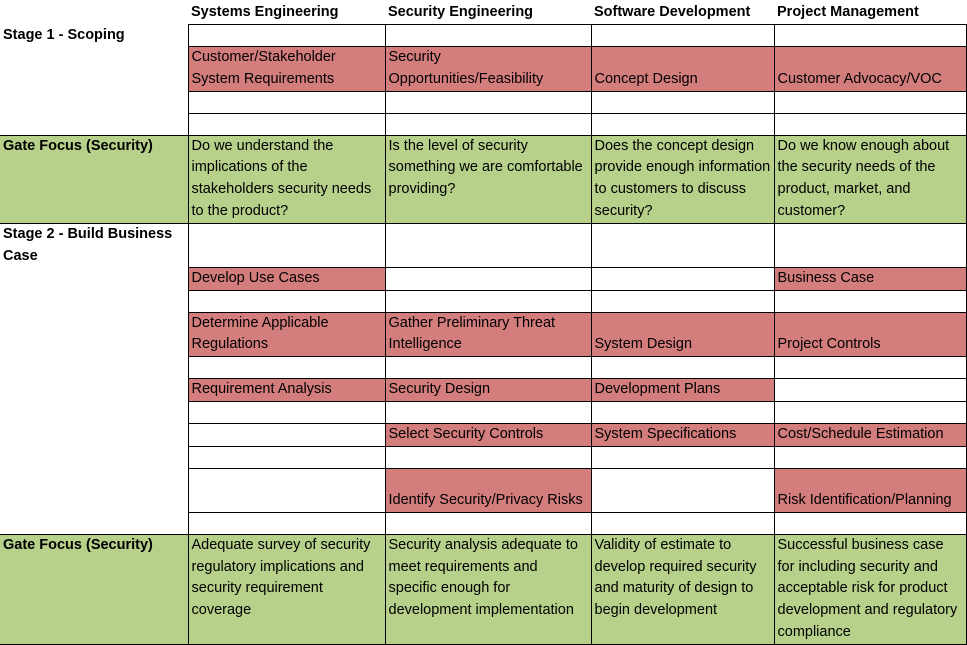 The height and width of the screenshot is (645, 967). I want to click on activity-cell: Project Controls, so click(870, 334).